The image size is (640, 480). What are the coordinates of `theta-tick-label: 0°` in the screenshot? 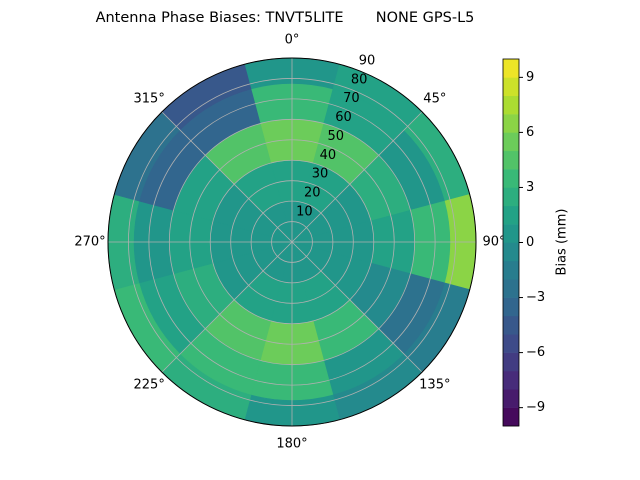 It's located at (292, 40).